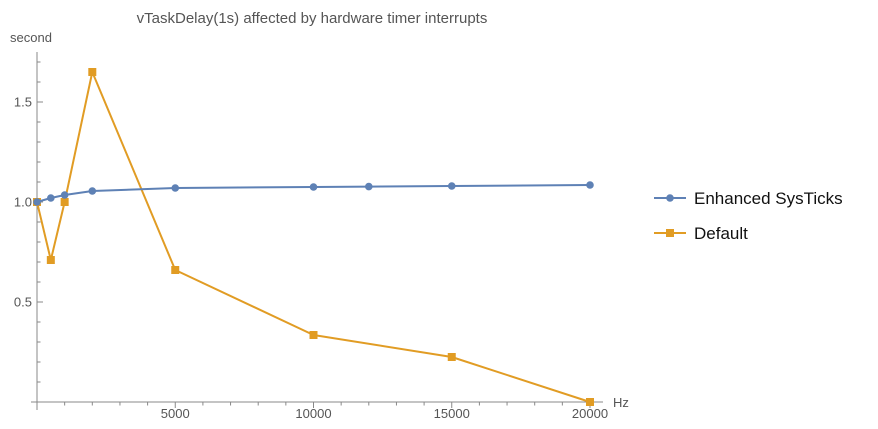  Describe the element at coordinates (175, 413) in the screenshot. I see `x-tick-label: 5000` at that location.